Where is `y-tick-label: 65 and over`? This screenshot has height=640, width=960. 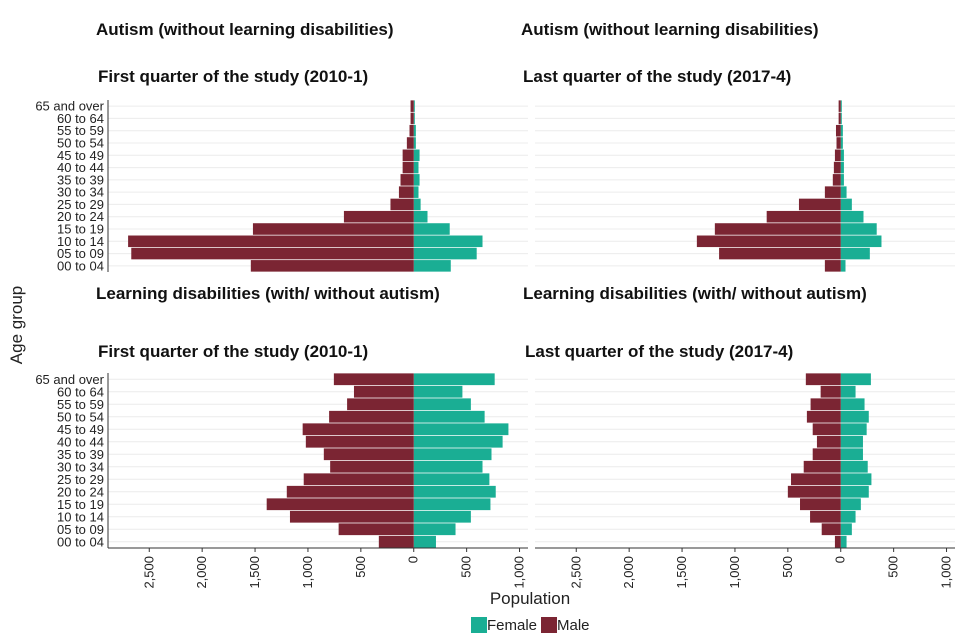
y-tick-label: 65 and over is located at coordinates (69, 379).